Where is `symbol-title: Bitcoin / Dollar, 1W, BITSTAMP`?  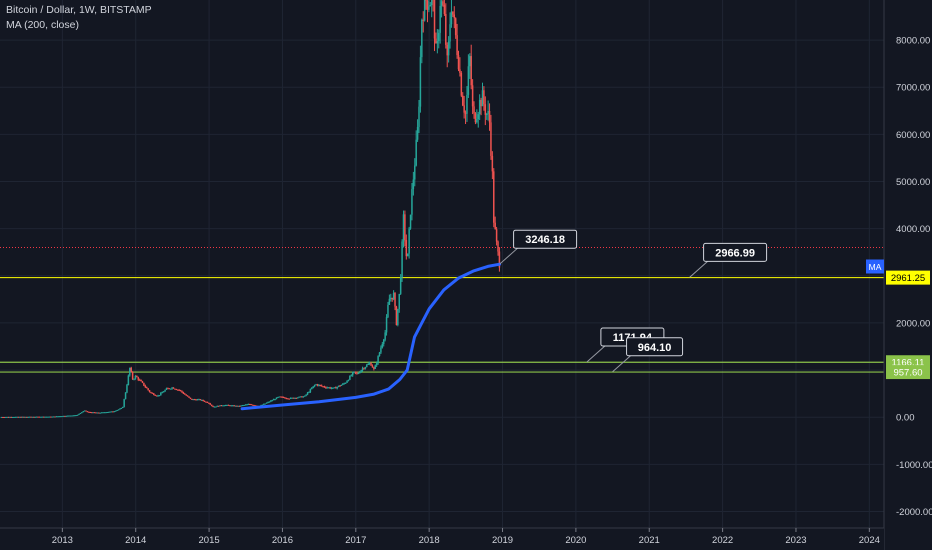 symbol-title: Bitcoin / Dollar, 1W, BITSTAMP is located at coordinates (79, 10).